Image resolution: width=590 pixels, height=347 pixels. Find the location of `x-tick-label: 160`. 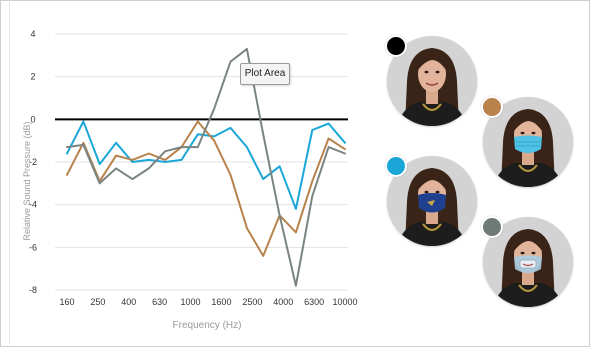

x-tick-label: 160 is located at coordinates (66, 302).